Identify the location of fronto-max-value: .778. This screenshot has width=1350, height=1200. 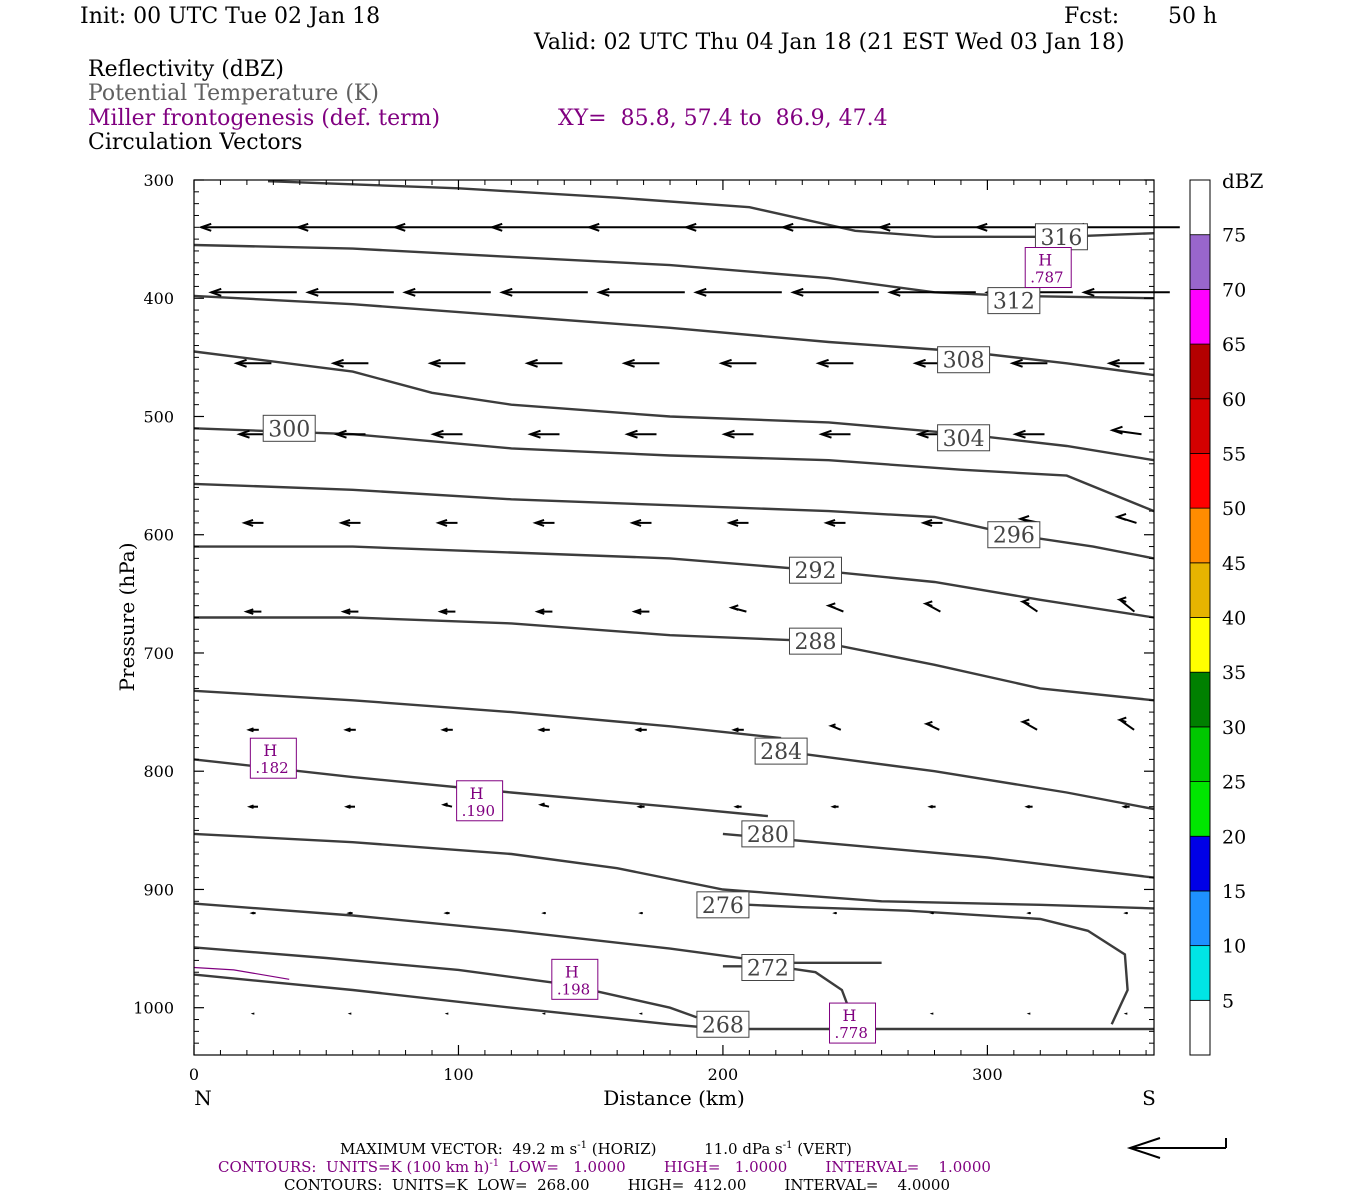
(851, 1033).